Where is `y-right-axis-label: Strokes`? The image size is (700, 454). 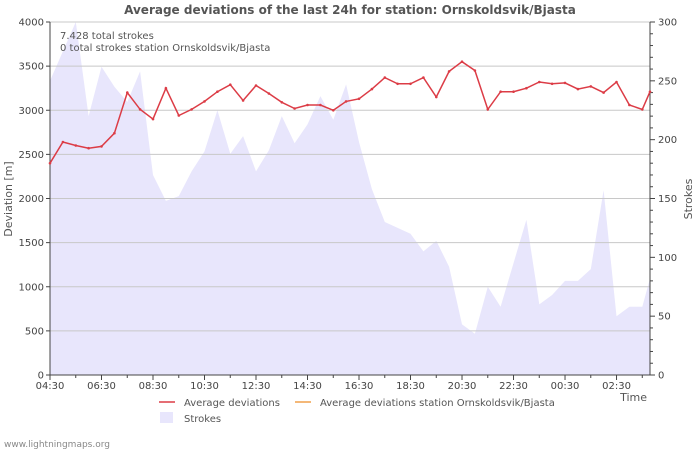
y-right-axis-label: Strokes is located at coordinates (688, 198).